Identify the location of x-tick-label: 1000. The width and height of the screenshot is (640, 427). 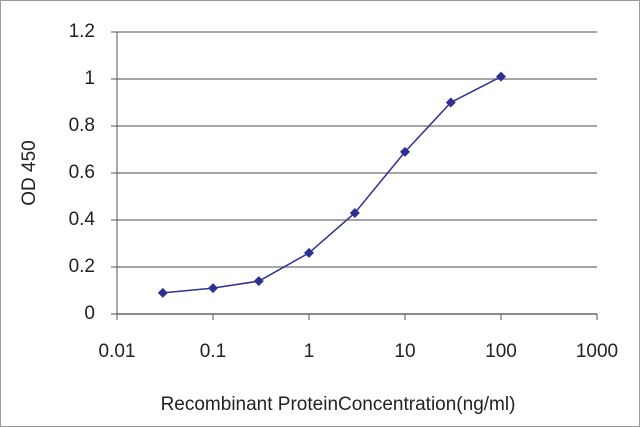
(597, 351).